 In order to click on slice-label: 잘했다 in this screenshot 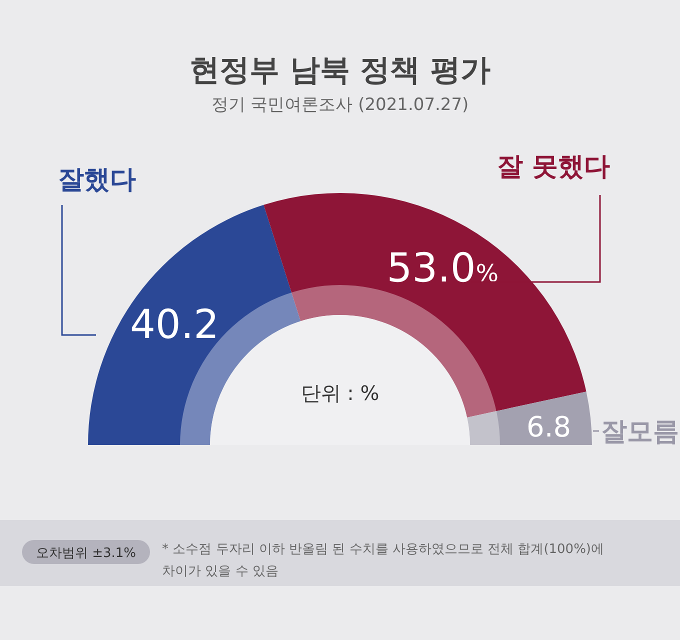, I will do `click(97, 180)`.